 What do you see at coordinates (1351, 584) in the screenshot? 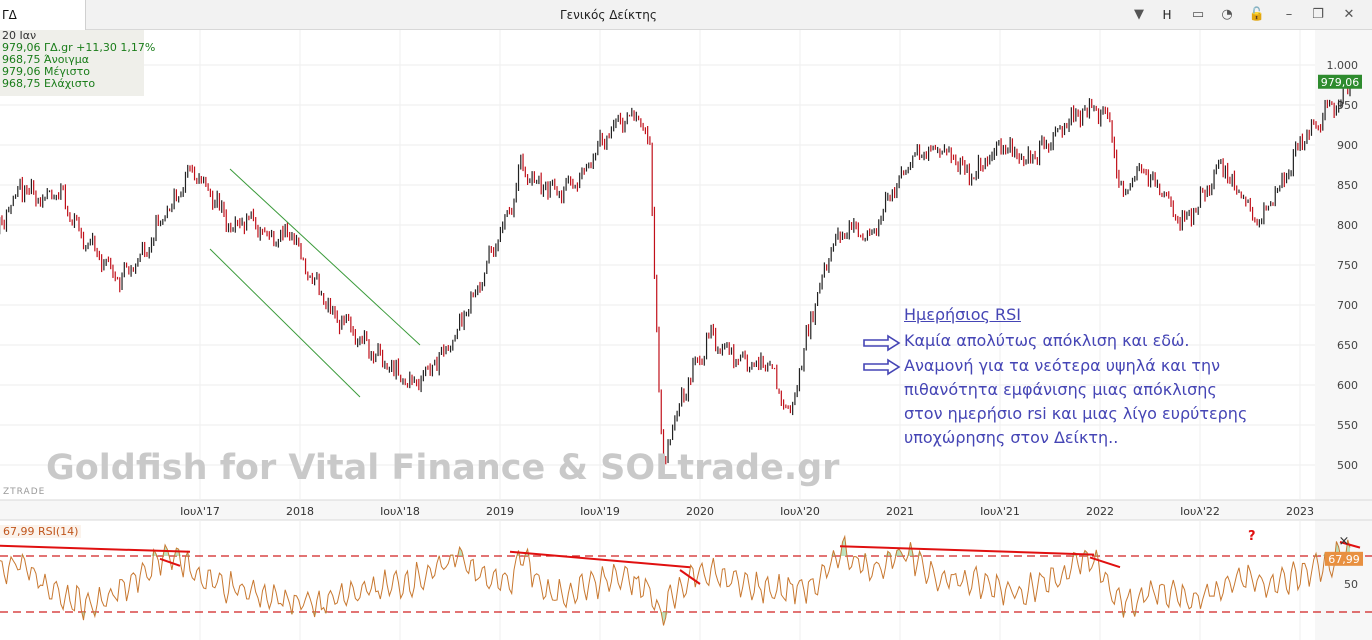
I see `rsi-tick-label: 50` at bounding box center [1351, 584].